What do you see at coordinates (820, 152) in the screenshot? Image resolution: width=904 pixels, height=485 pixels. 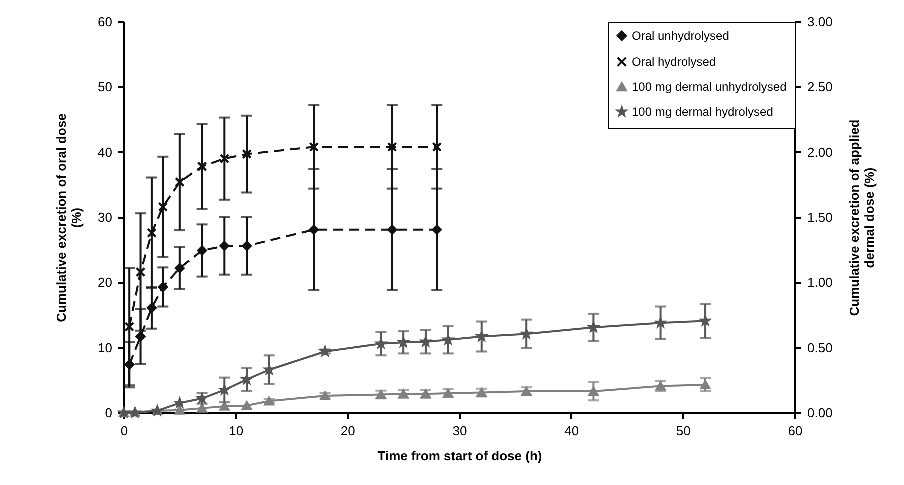 I see `y2-tick-label: 2.00` at bounding box center [820, 152].